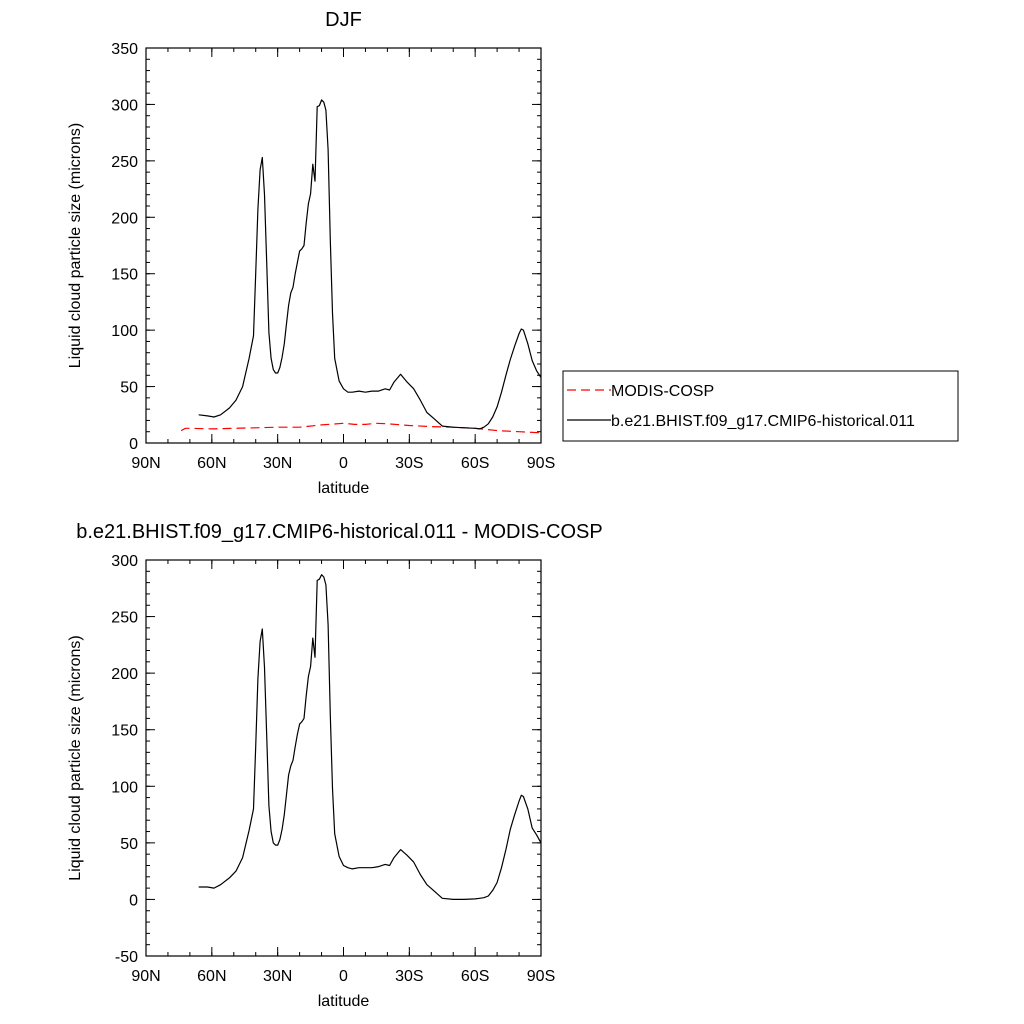 Image resolution: width=1024 pixels, height=1024 pixels. I want to click on legend-entry-label: MODIS-COSP, so click(662, 391).